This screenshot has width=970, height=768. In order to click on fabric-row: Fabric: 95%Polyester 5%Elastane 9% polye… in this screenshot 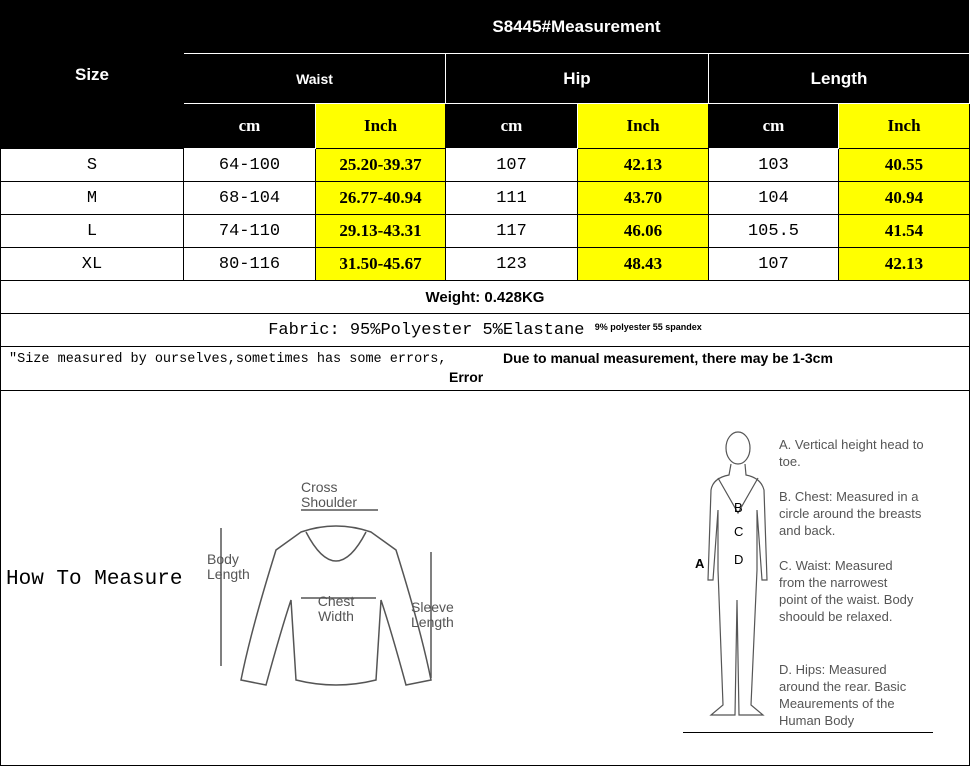, I will do `click(485, 330)`.